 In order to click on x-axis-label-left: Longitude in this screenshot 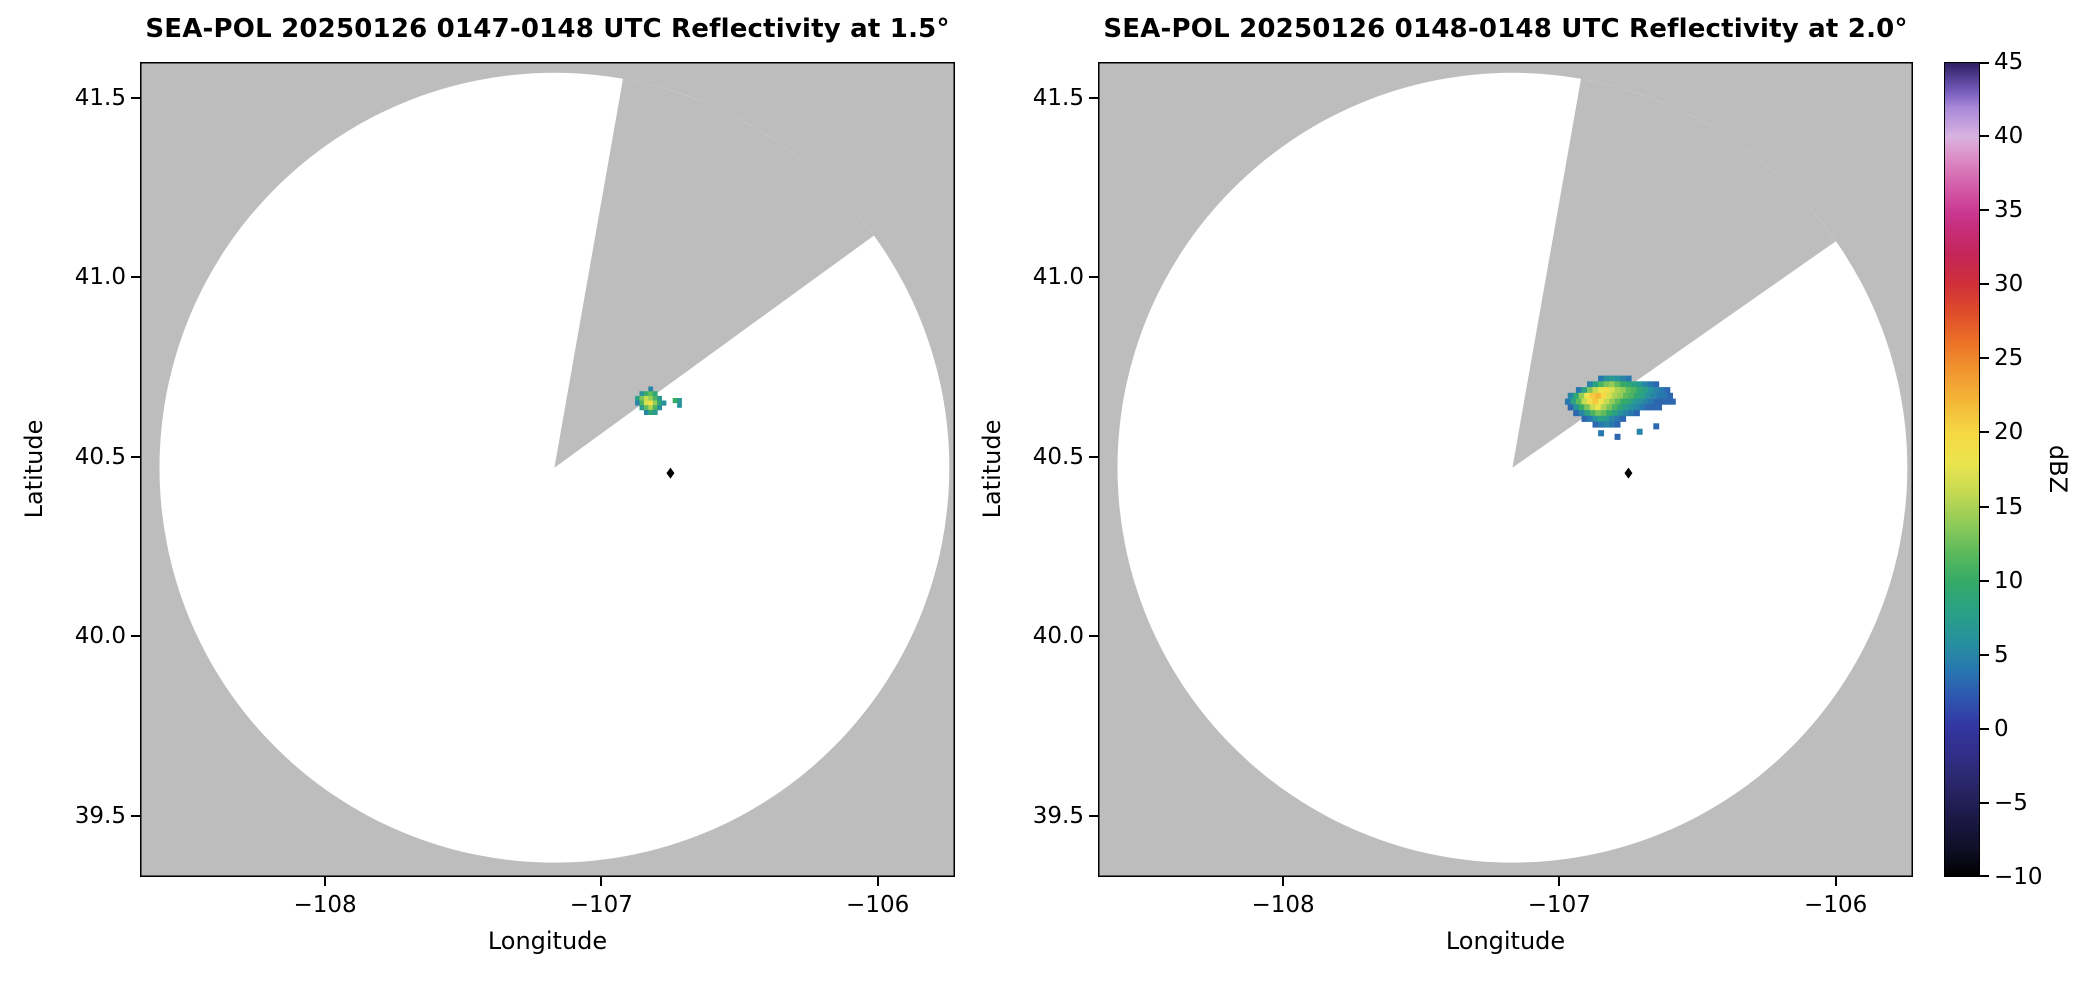, I will do `click(547, 941)`.